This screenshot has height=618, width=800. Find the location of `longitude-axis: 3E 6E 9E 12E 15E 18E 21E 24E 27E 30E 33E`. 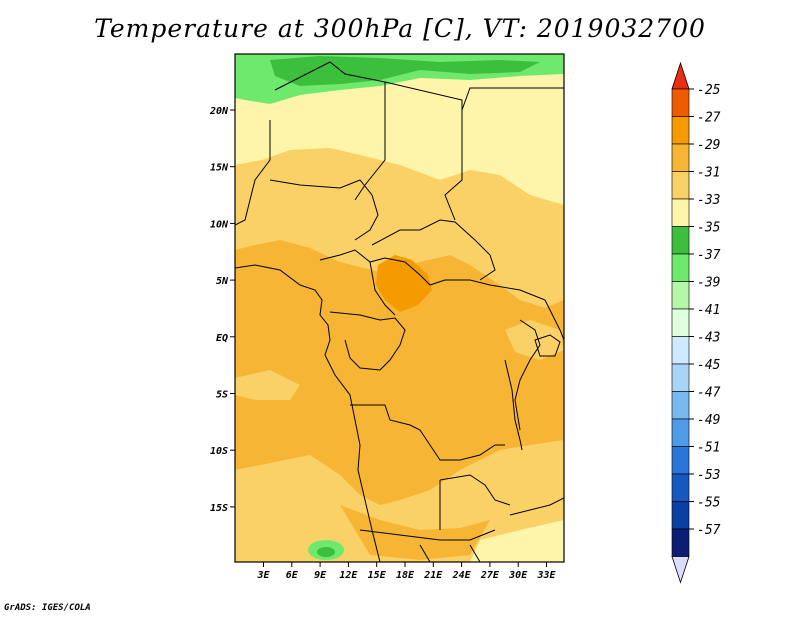

longitude-axis: 3E 6E 9E 12E 15E 18E 21E 24E 27E 30E 33E is located at coordinates (406, 571).